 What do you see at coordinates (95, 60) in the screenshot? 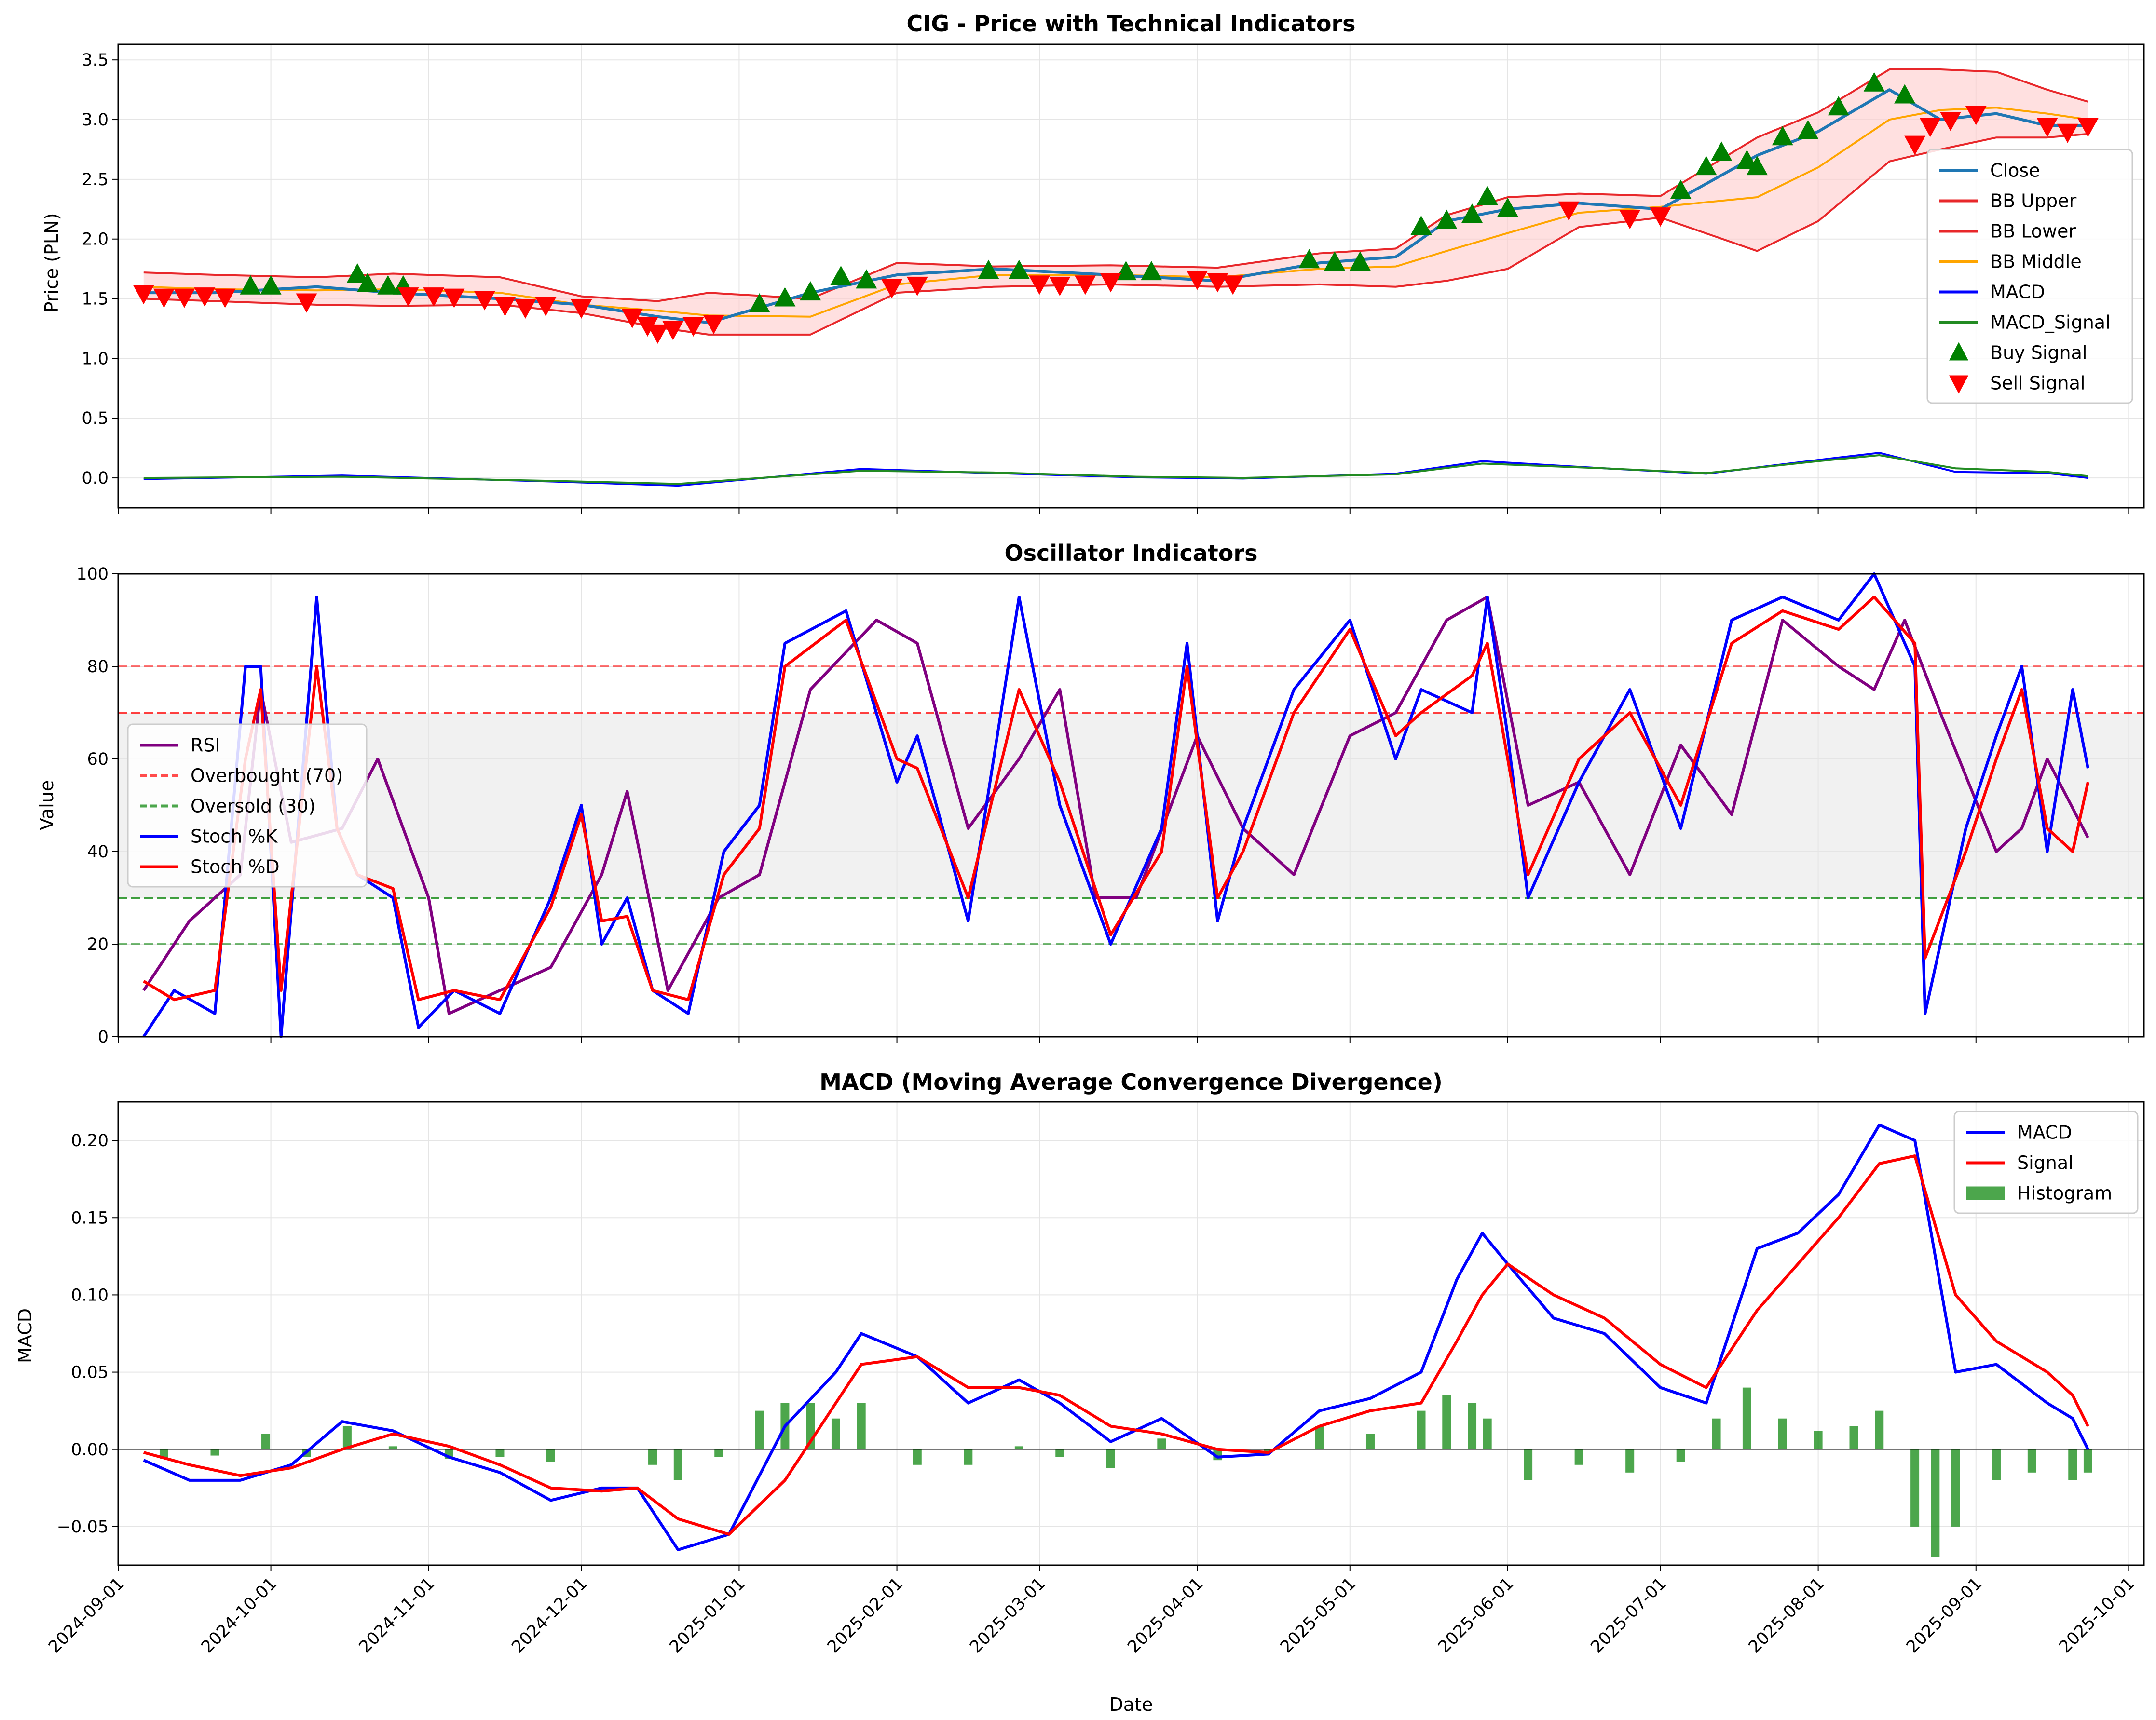
I see `y-tick-label: 3.5` at bounding box center [95, 60].